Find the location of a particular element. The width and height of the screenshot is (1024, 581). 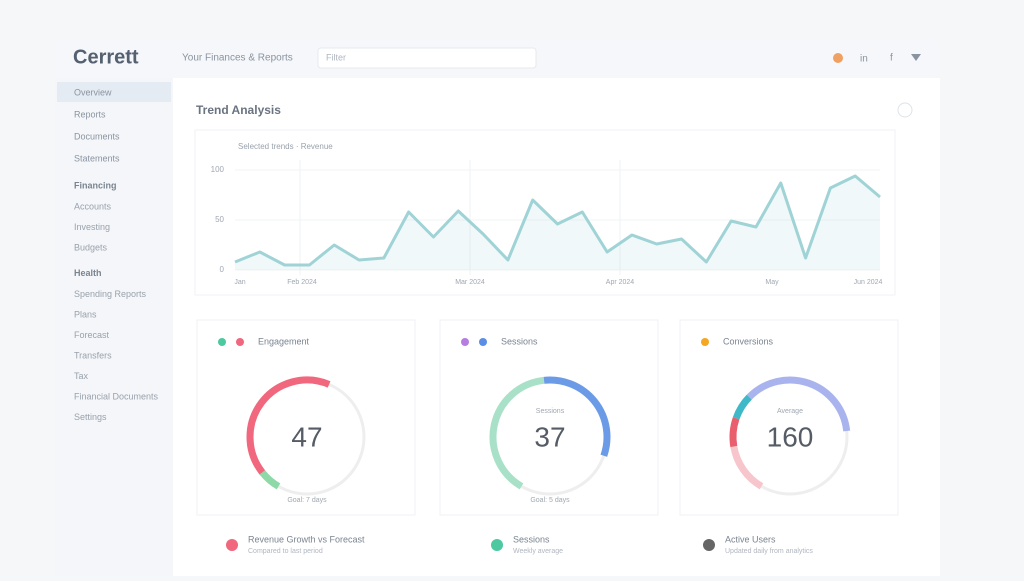

menu-icon is located at coordinates (916, 57).